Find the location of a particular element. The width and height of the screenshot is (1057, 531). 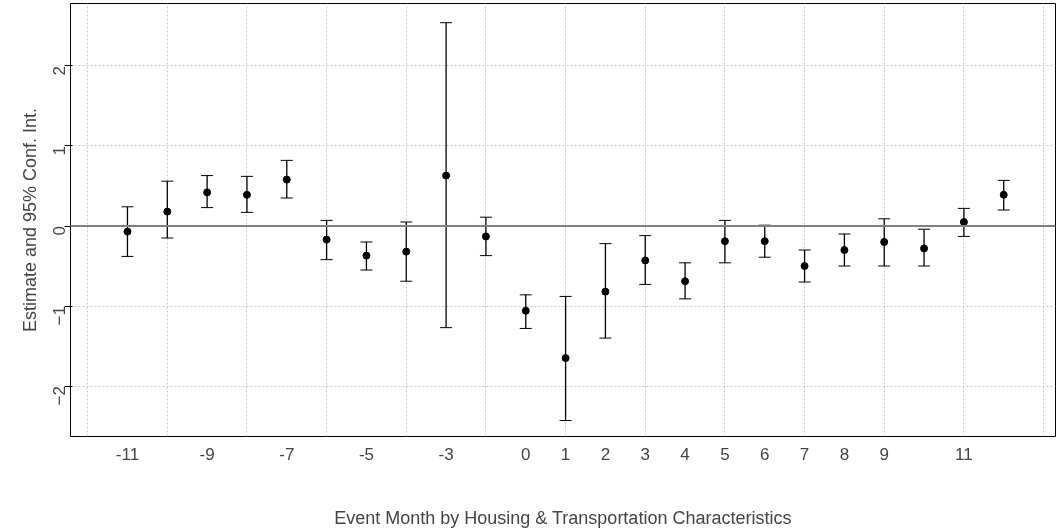

x-tick-label: -5 is located at coordinates (366, 454).